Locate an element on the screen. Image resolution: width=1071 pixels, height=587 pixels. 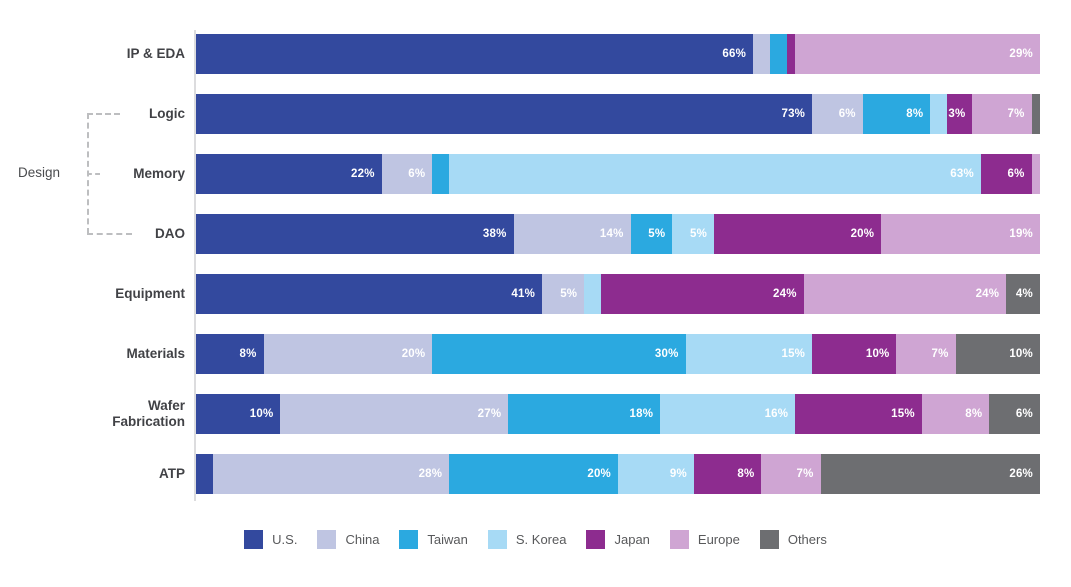
bar-segment-u-s: 41% is located at coordinates (369, 294).